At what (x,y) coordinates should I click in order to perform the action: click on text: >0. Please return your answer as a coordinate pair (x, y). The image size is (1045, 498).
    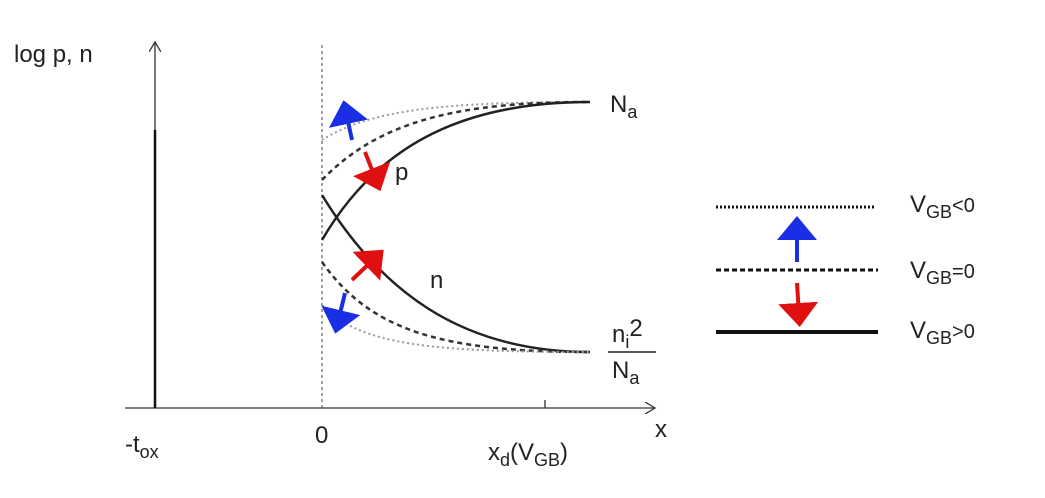
    Looking at the image, I should click on (963, 332).